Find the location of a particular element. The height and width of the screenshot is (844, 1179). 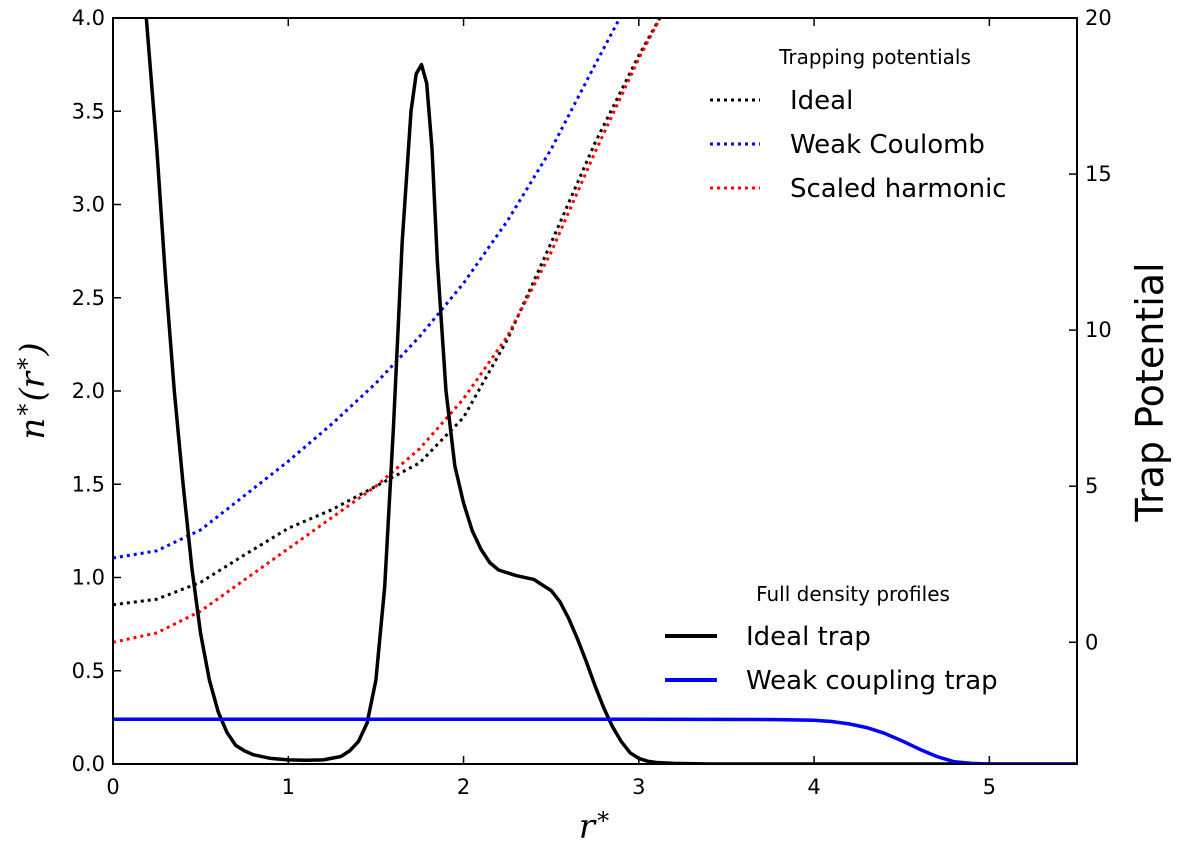

y-left-tick-label: 3.0 is located at coordinates (88, 205).